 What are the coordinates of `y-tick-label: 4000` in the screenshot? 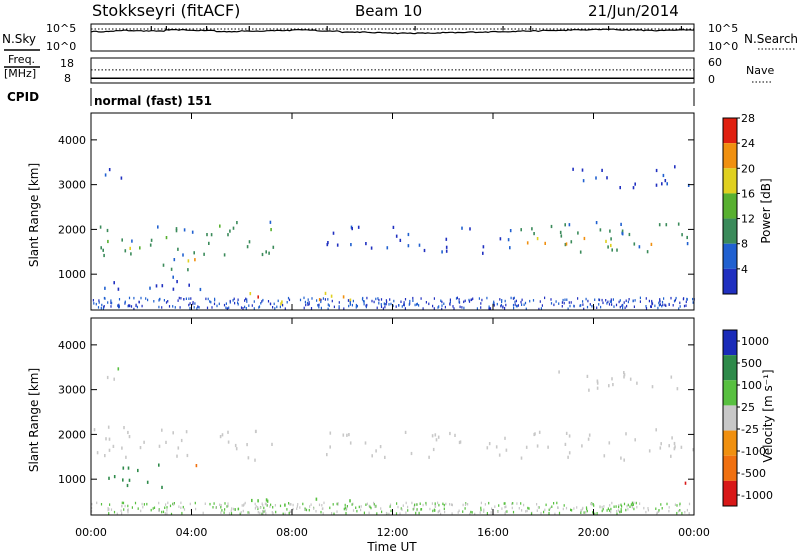 It's located at (72, 345).